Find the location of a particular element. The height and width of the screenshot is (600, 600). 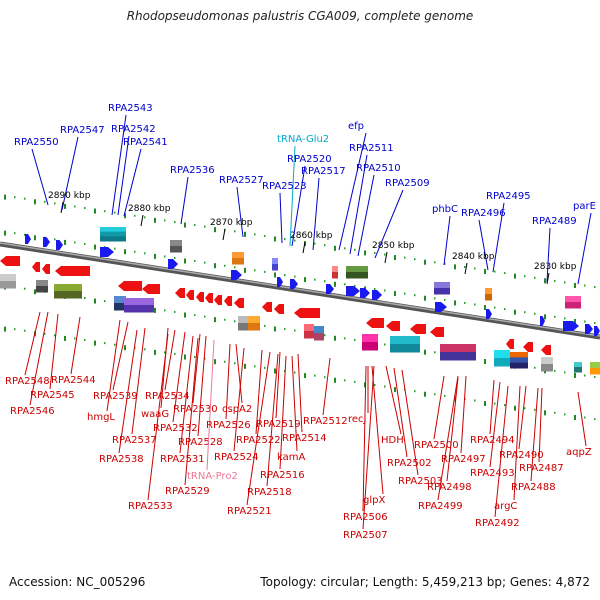

forward-gene-arrow is located at coordinates (236, 275).